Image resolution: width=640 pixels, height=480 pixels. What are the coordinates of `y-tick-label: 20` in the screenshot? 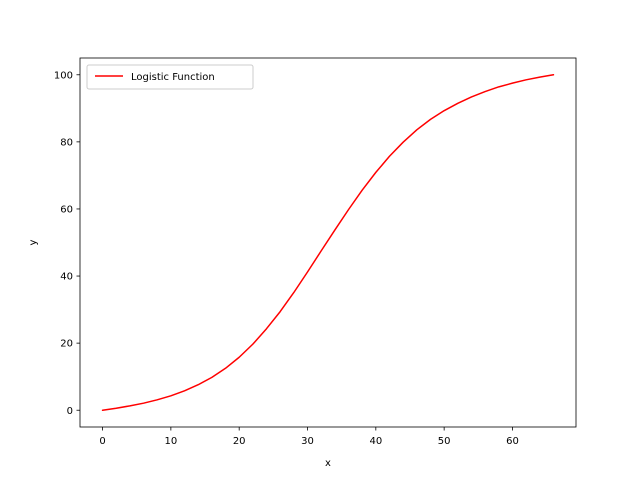 It's located at (66, 344).